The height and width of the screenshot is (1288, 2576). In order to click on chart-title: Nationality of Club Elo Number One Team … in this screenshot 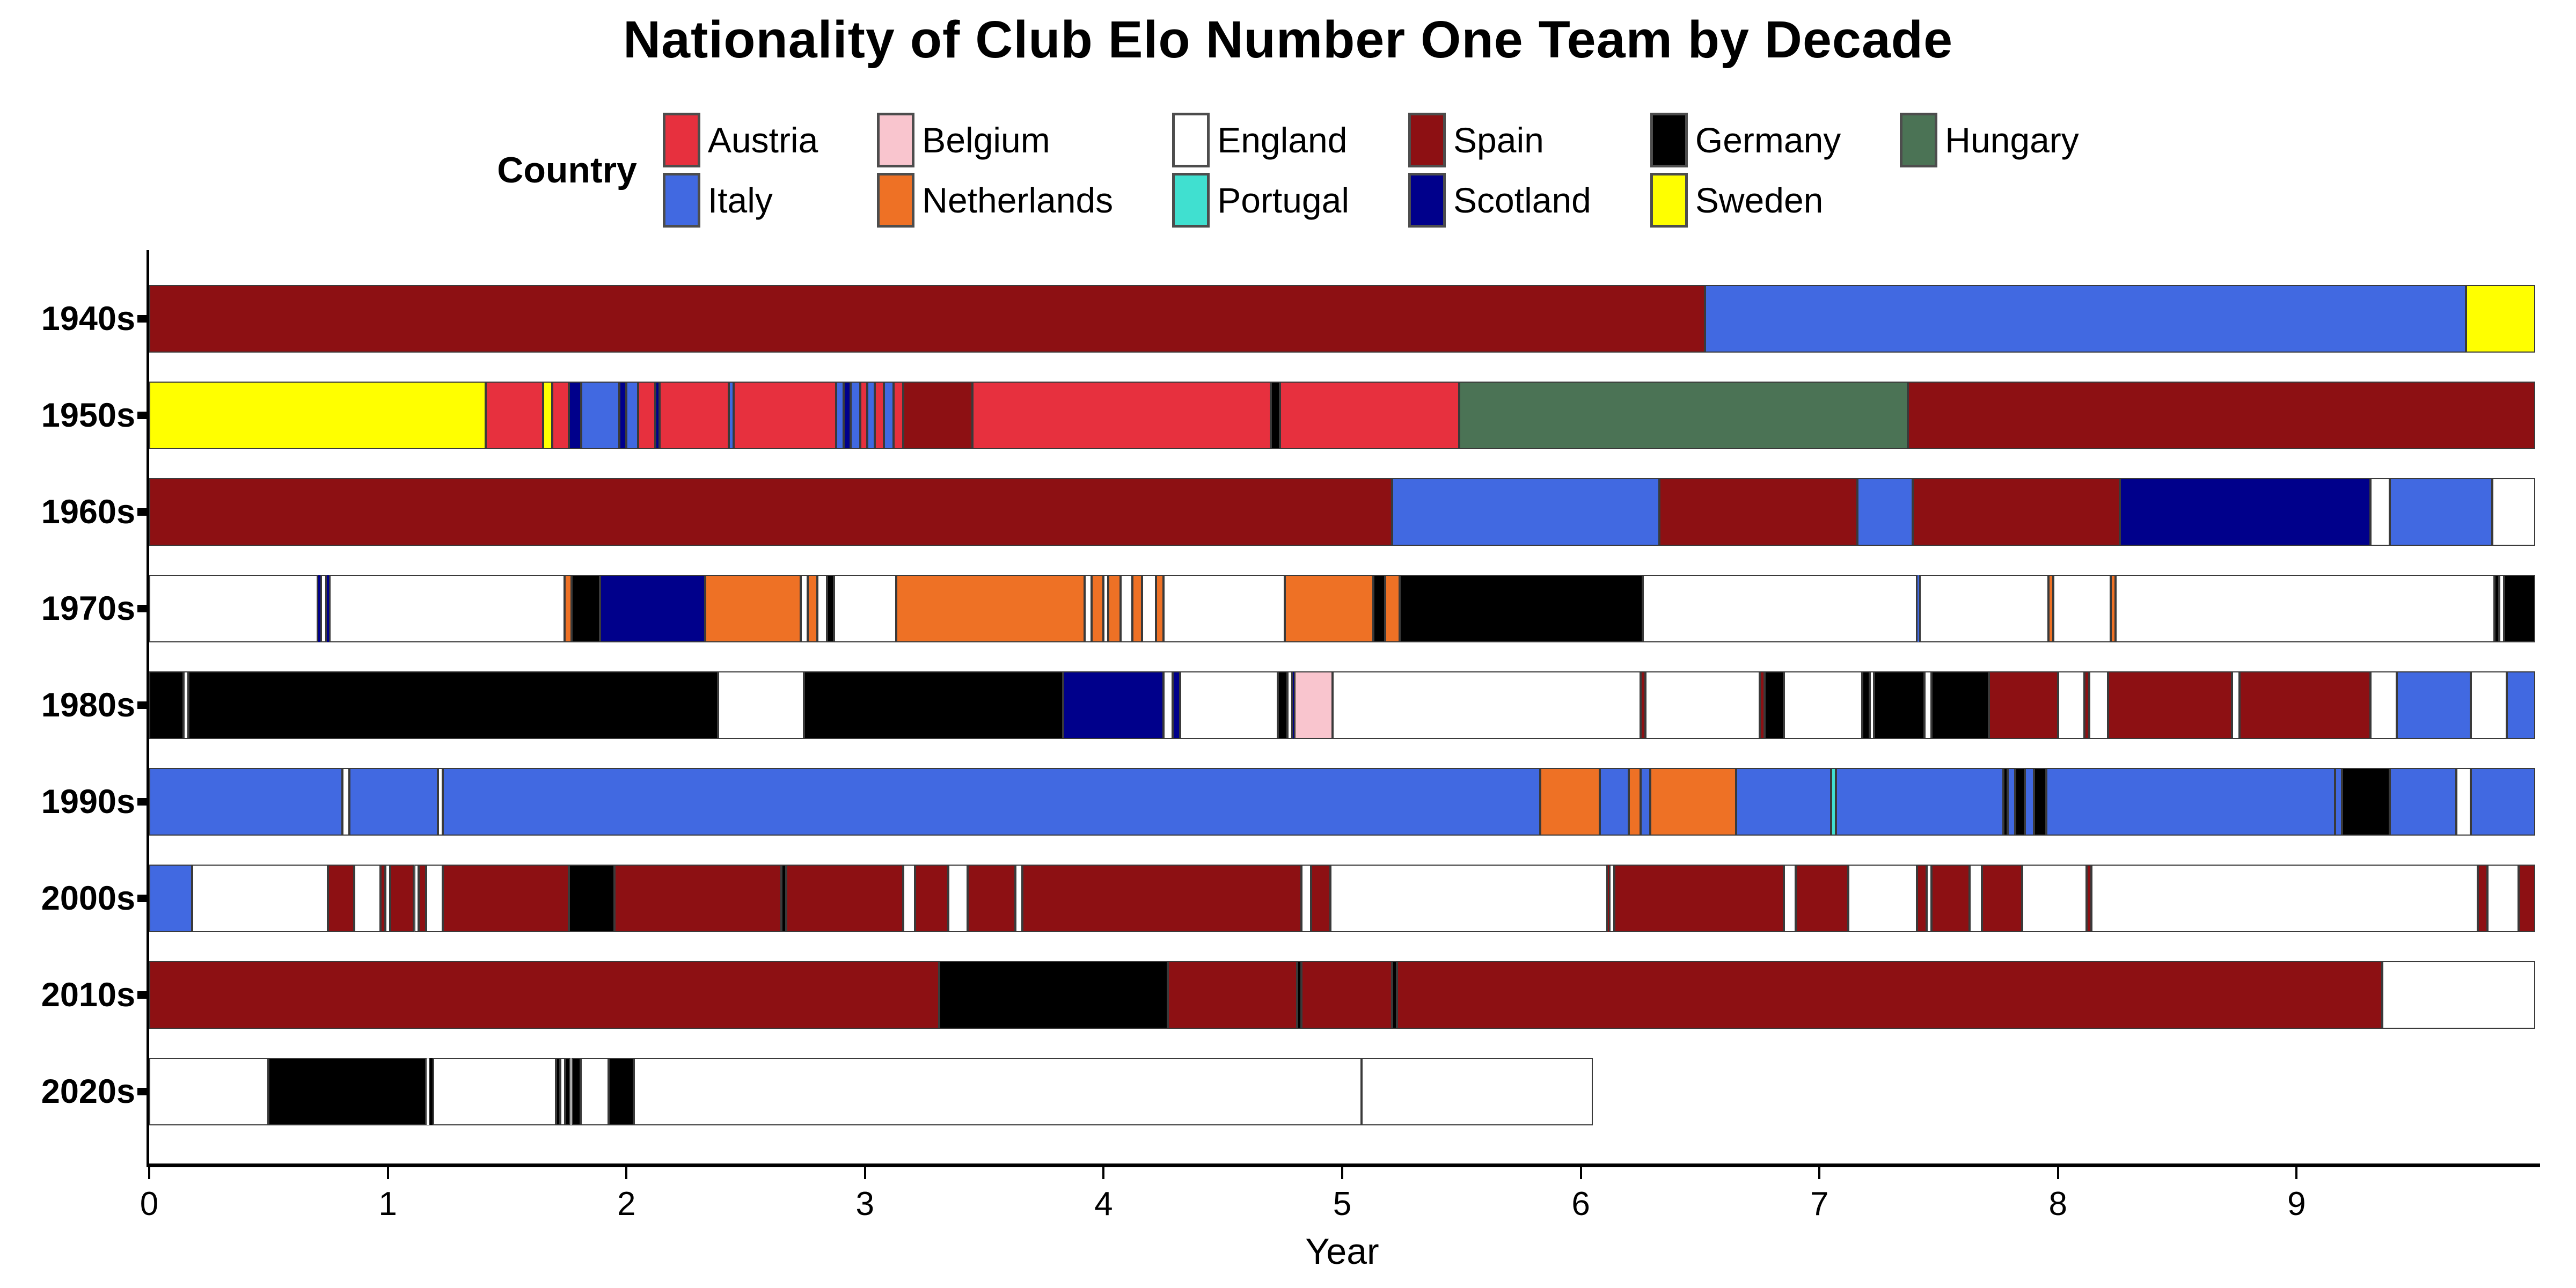, I will do `click(1288, 39)`.